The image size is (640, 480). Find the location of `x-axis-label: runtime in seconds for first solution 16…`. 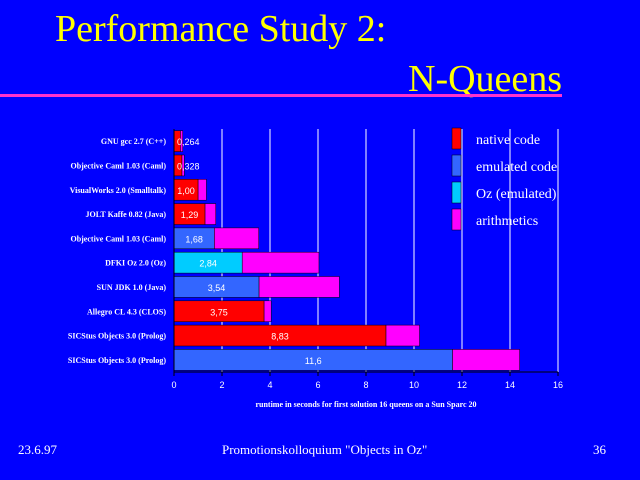

x-axis-label: runtime in seconds for first solution 16… is located at coordinates (365, 404).